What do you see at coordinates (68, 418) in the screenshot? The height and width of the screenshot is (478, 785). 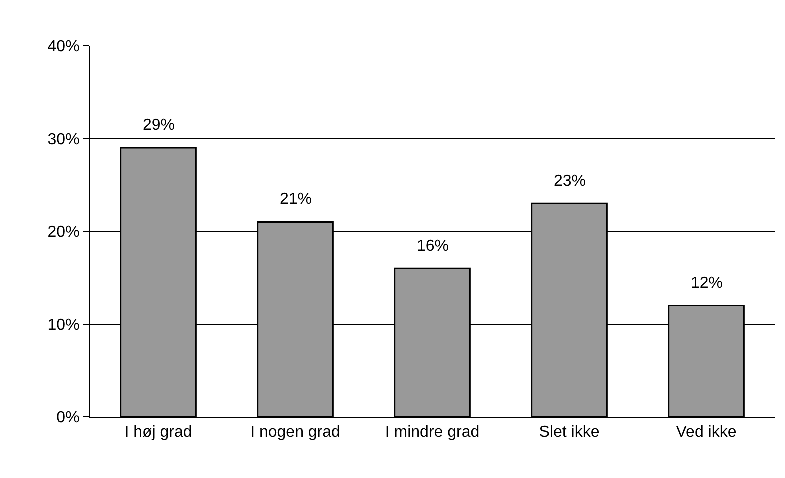 I see `y-tick-label: 0%` at bounding box center [68, 418].